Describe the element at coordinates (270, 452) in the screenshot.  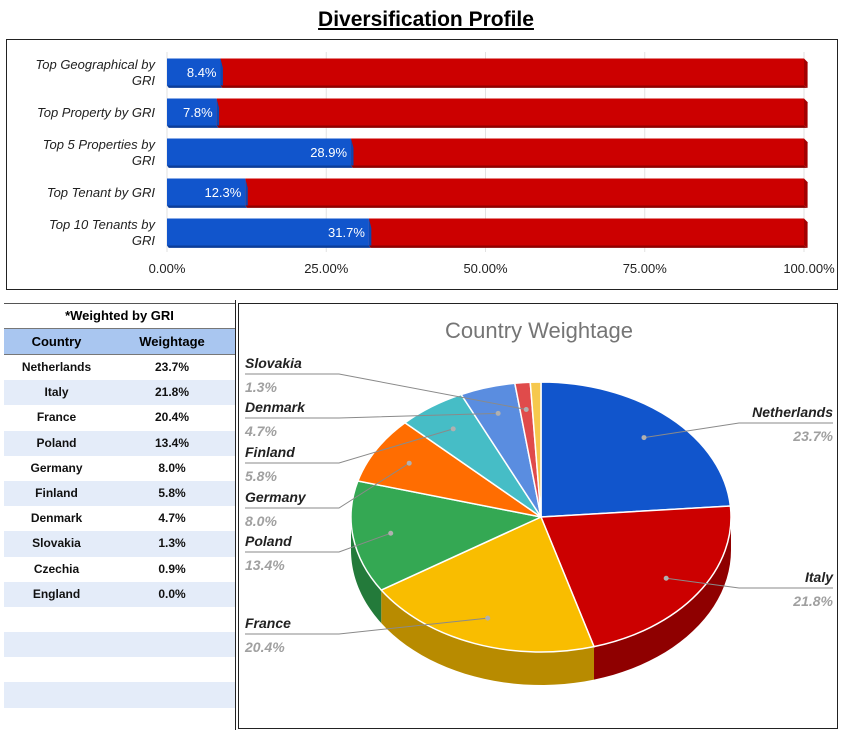
I see `pie-label-name: Finland` at that location.